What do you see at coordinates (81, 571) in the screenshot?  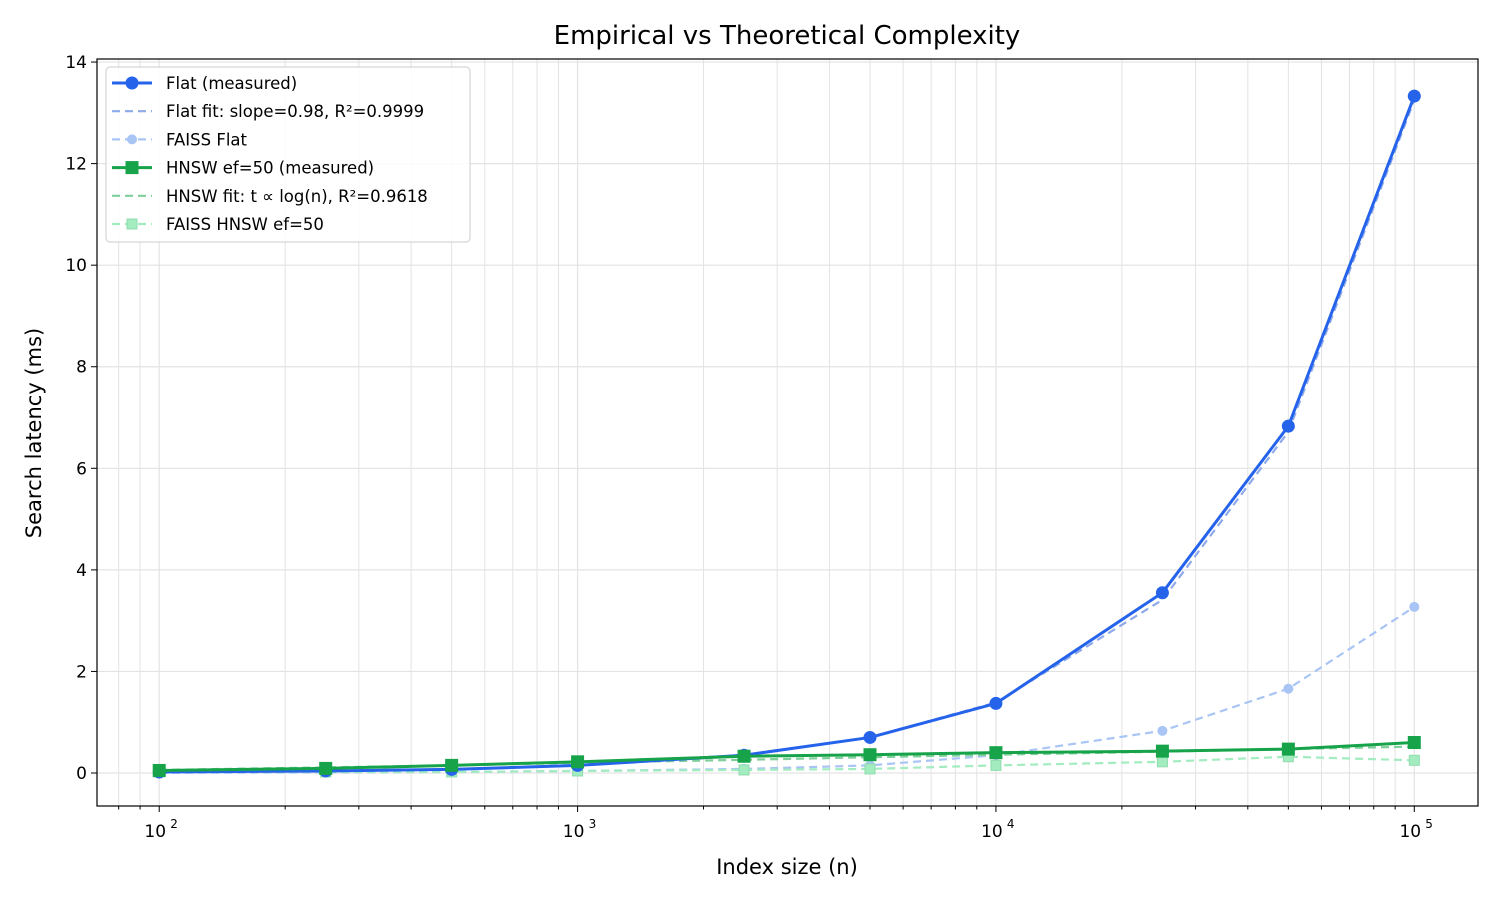 I see `y-tick-label: 4` at bounding box center [81, 571].